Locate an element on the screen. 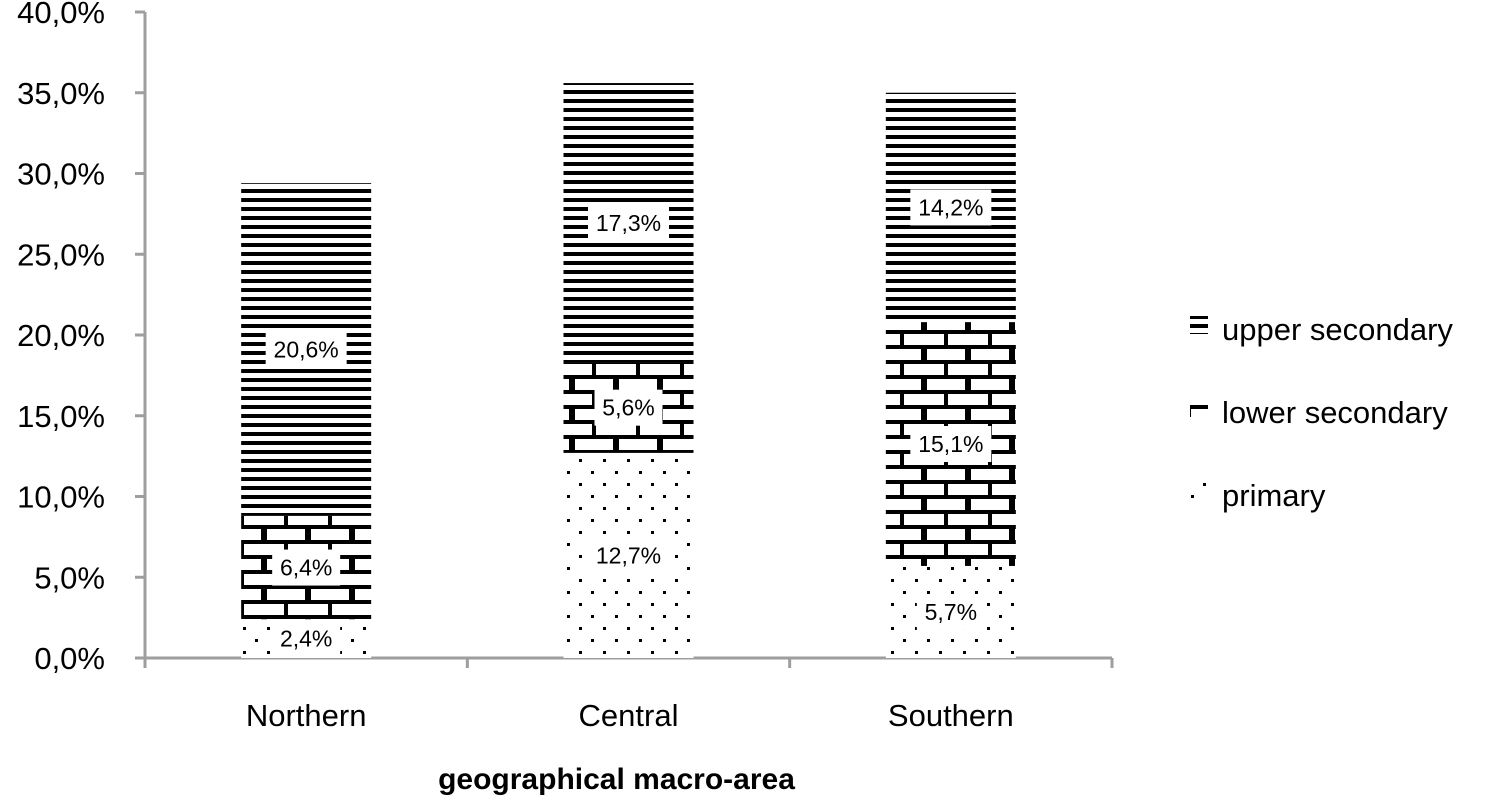  data-label-group: 15,1% is located at coordinates (951, 444).